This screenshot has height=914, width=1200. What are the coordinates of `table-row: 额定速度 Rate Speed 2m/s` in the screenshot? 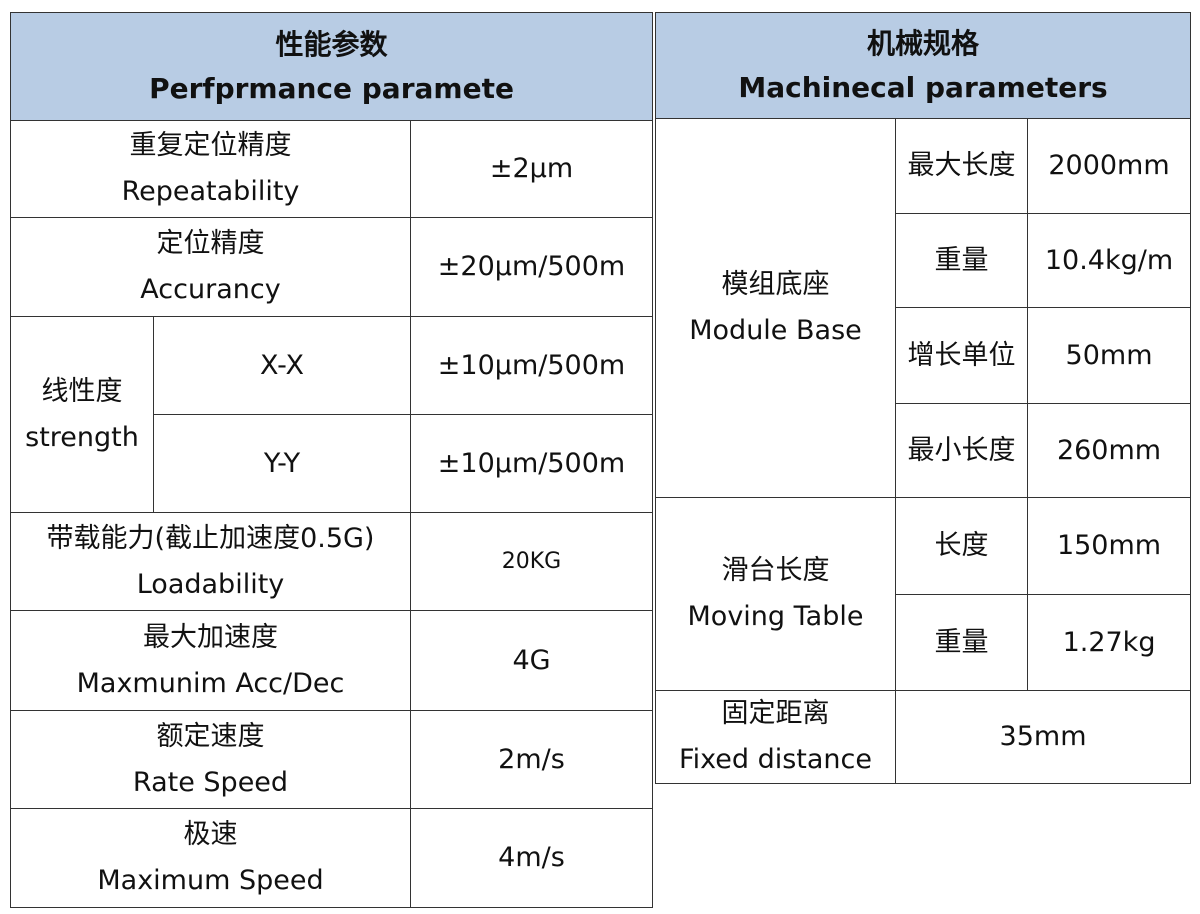 It's located at (331, 759).